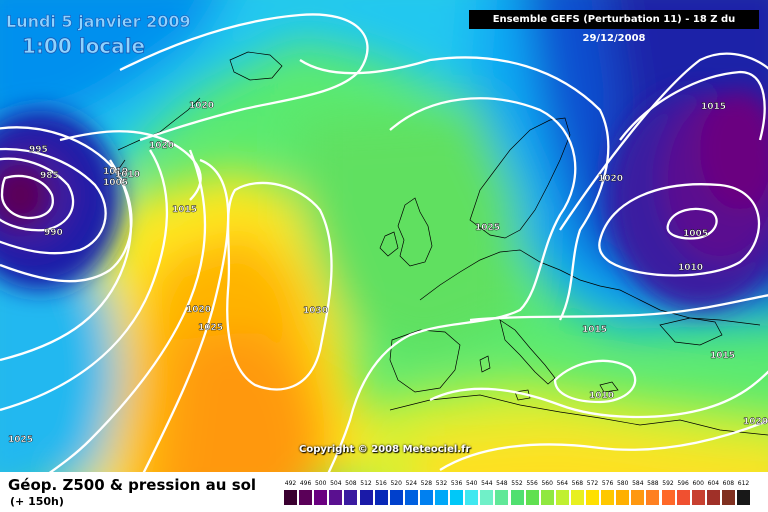 The height and width of the screenshot is (512, 768). Describe the element at coordinates (456, 483) in the screenshot. I see `scale-label: 536` at that location.